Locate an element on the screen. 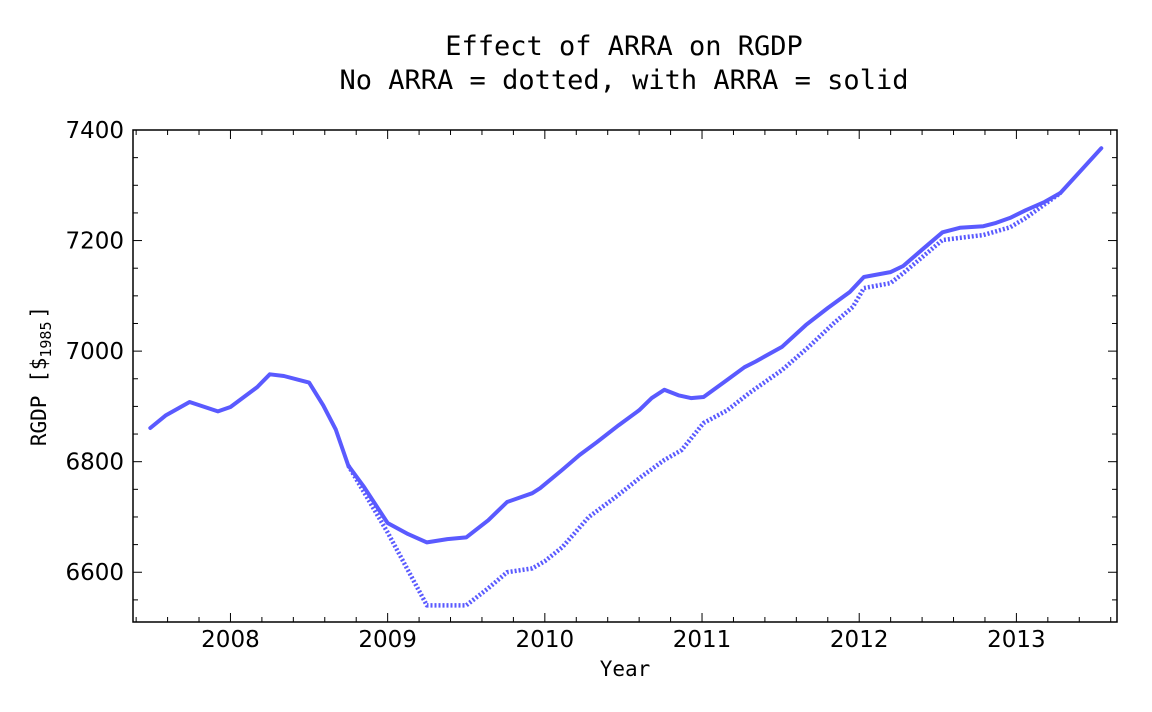  y-axis-label-subscript: 1985 is located at coordinates (46, 340).